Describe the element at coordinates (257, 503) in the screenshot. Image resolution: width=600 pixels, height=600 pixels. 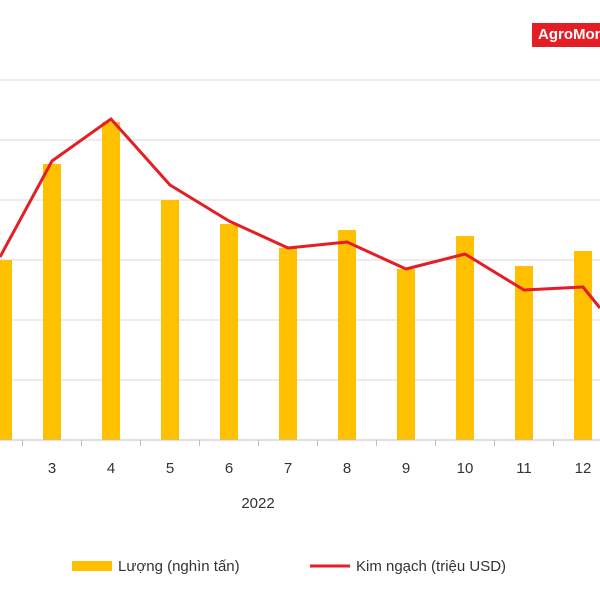
I see `x-group-label: 2022` at that location.